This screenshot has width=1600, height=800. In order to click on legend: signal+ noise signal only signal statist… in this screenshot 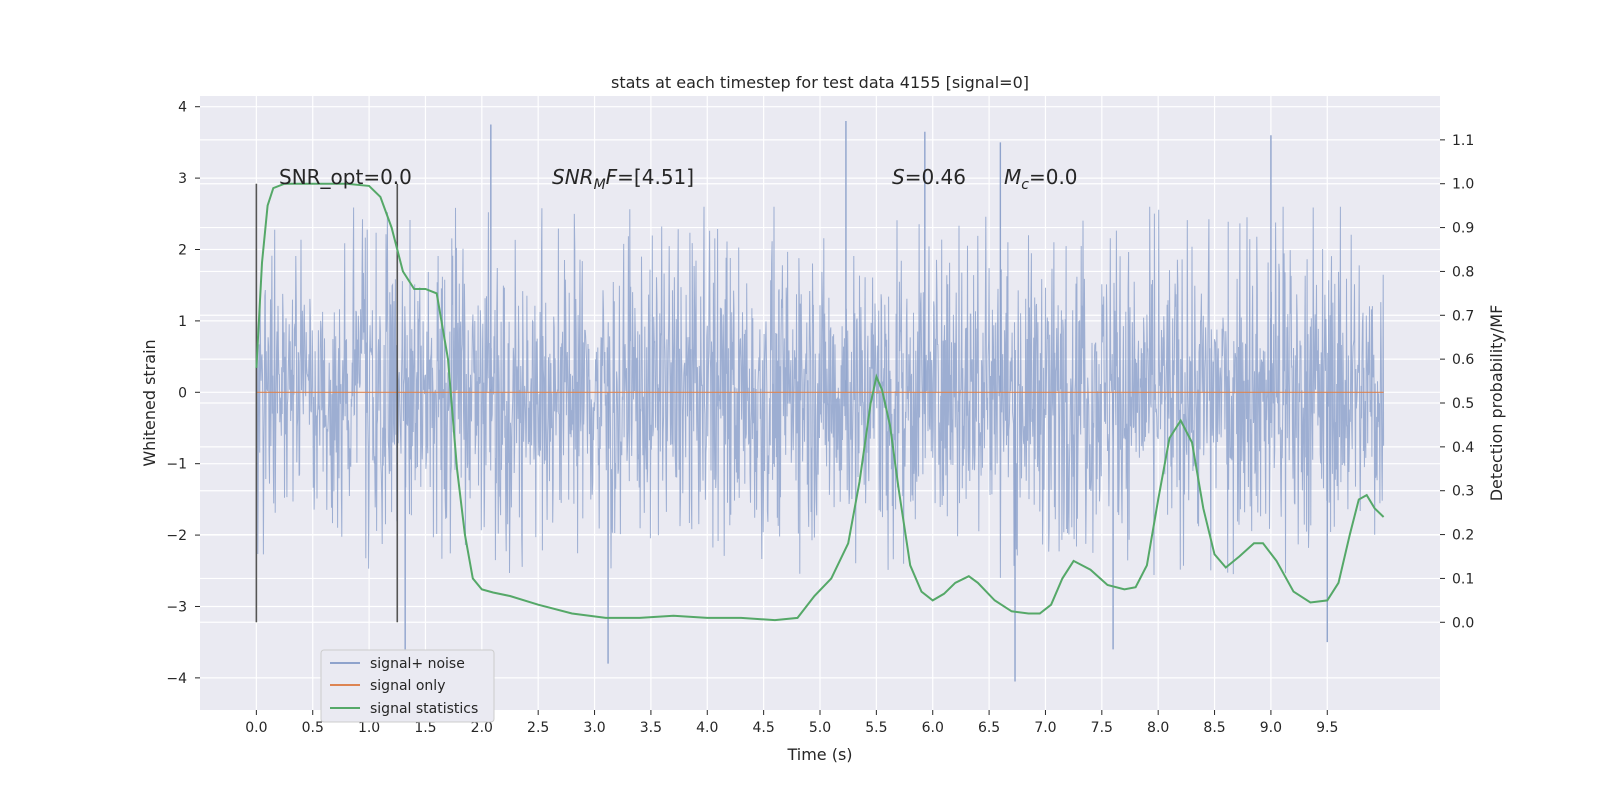, I will do `click(407, 686)`.